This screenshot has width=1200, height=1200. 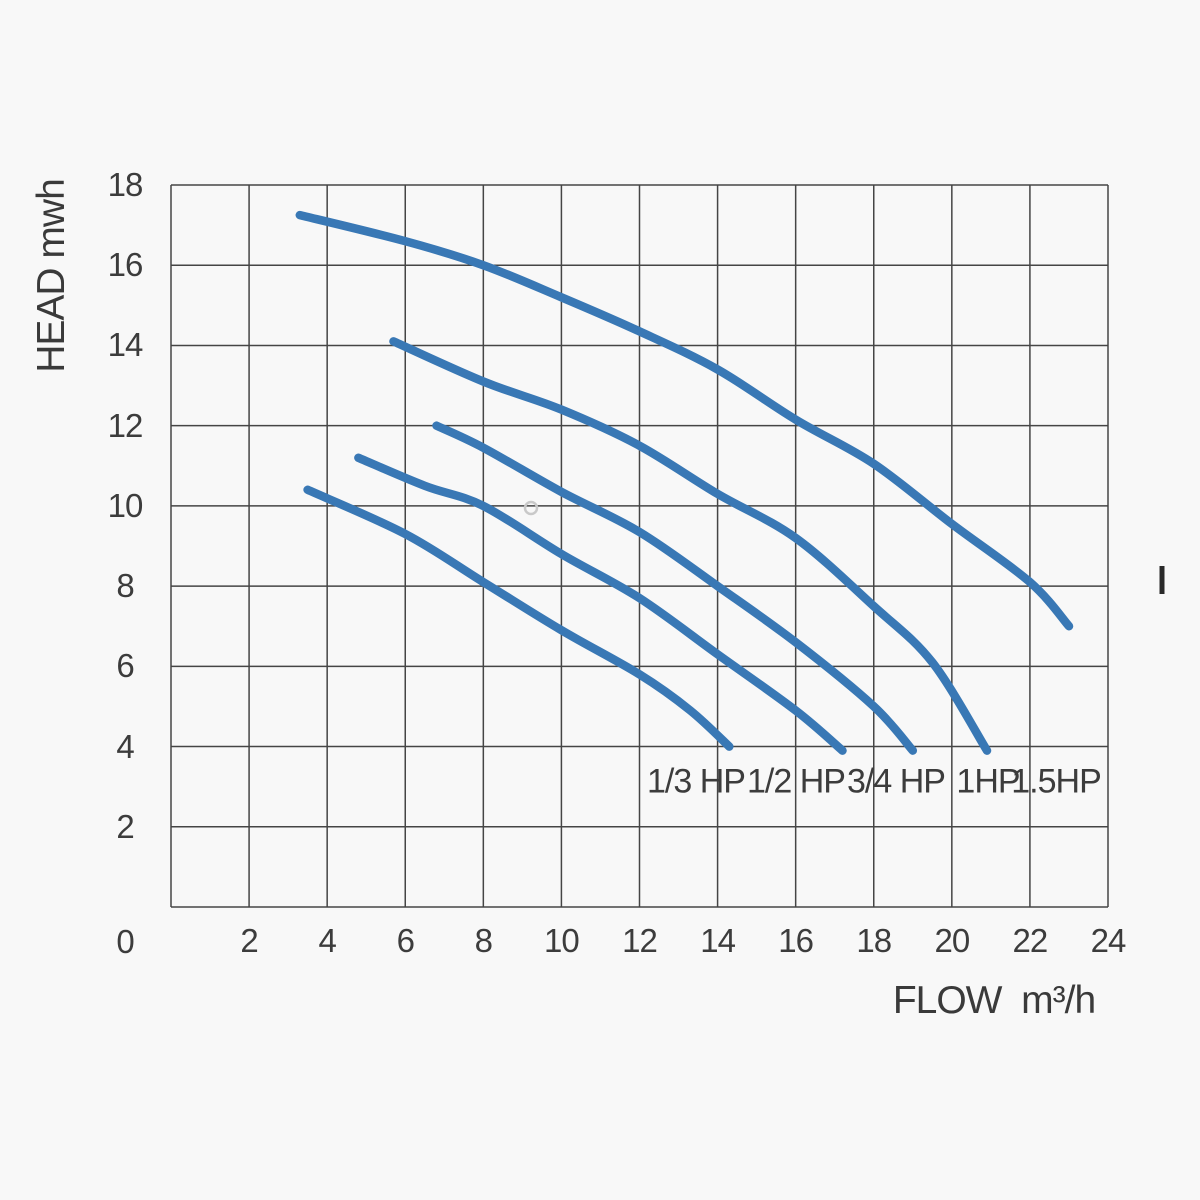 I want to click on x-tick-label: 6, so click(x=405, y=940).